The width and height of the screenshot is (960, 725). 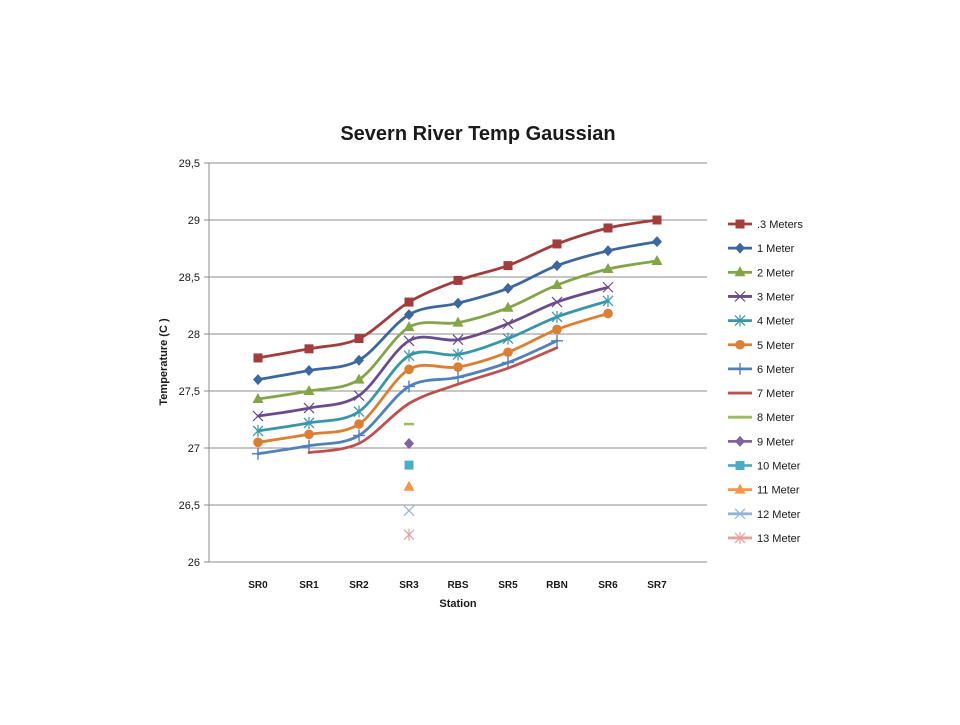 What do you see at coordinates (194, 335) in the screenshot?
I see `y-tick-label: 28` at bounding box center [194, 335].